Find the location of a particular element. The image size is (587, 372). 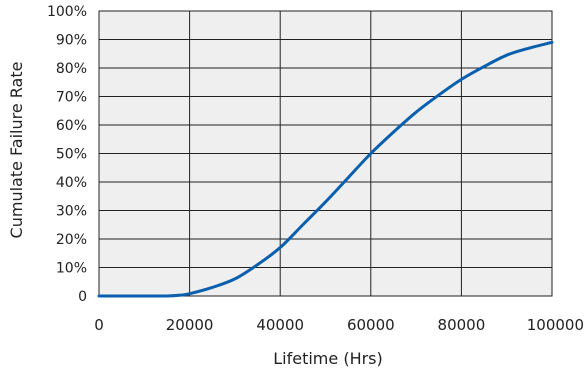

x-tick-label: 80000 is located at coordinates (462, 325).